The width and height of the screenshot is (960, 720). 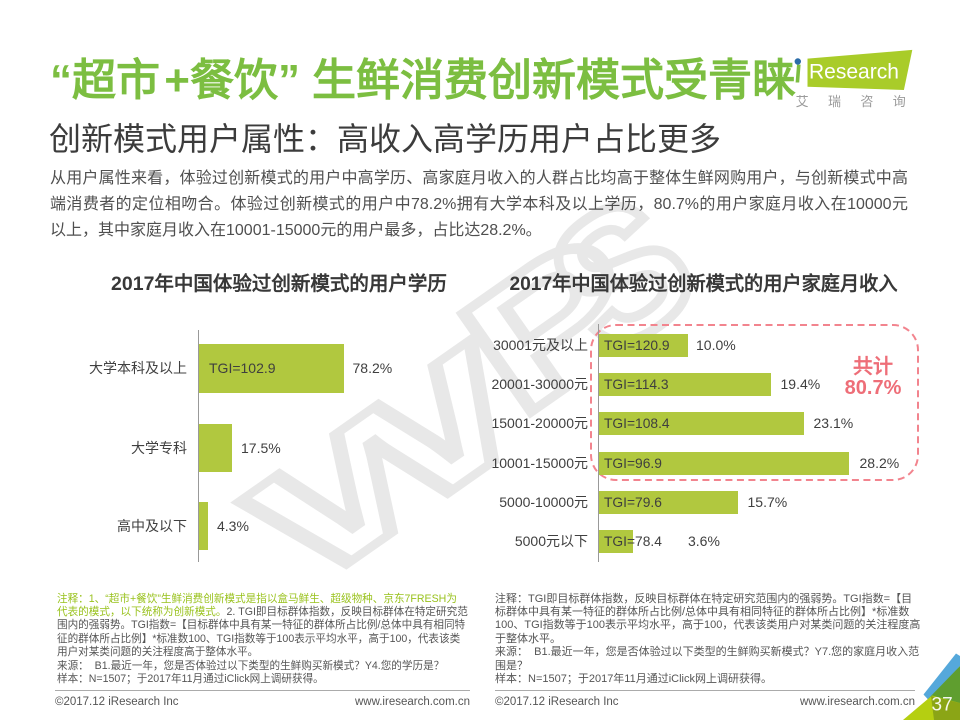 I want to click on svg-text: 艾瑞咨询, so click(x=861, y=101).